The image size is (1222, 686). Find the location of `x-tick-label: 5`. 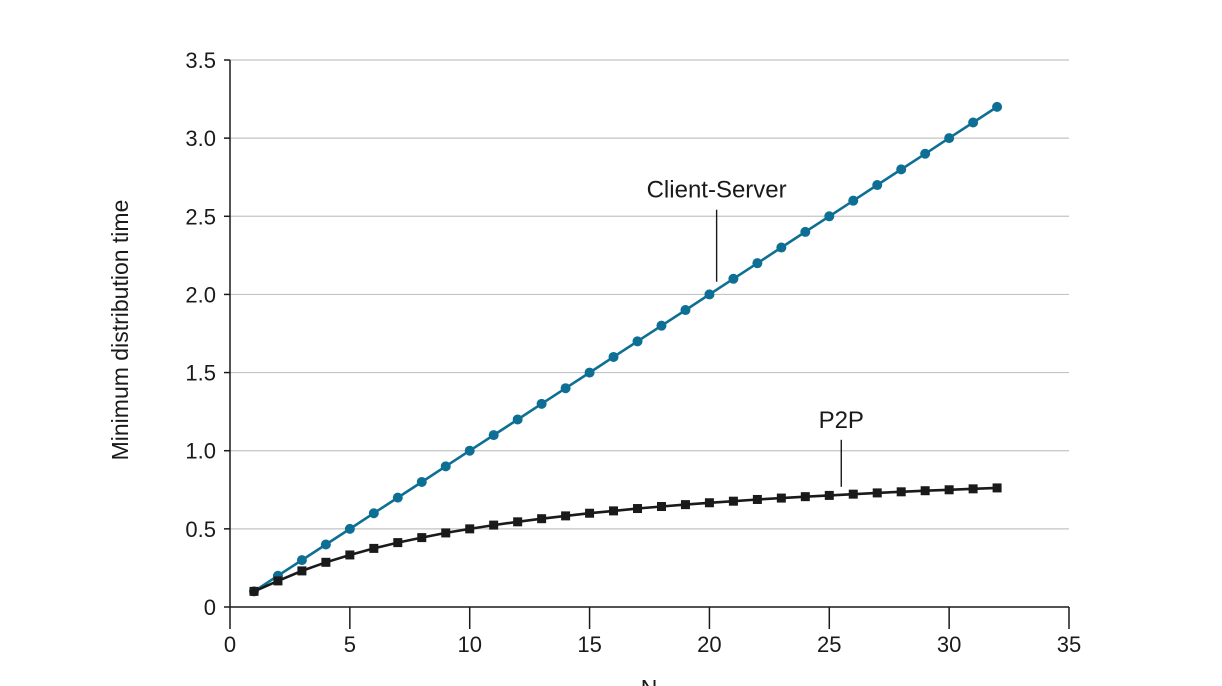

x-tick-label: 5 is located at coordinates (350, 644).